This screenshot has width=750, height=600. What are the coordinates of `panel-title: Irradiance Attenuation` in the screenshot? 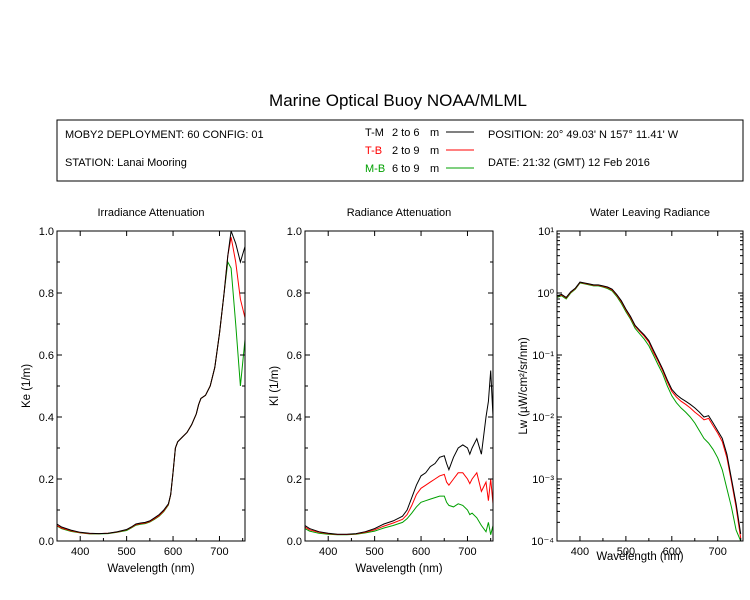 It's located at (150, 213).